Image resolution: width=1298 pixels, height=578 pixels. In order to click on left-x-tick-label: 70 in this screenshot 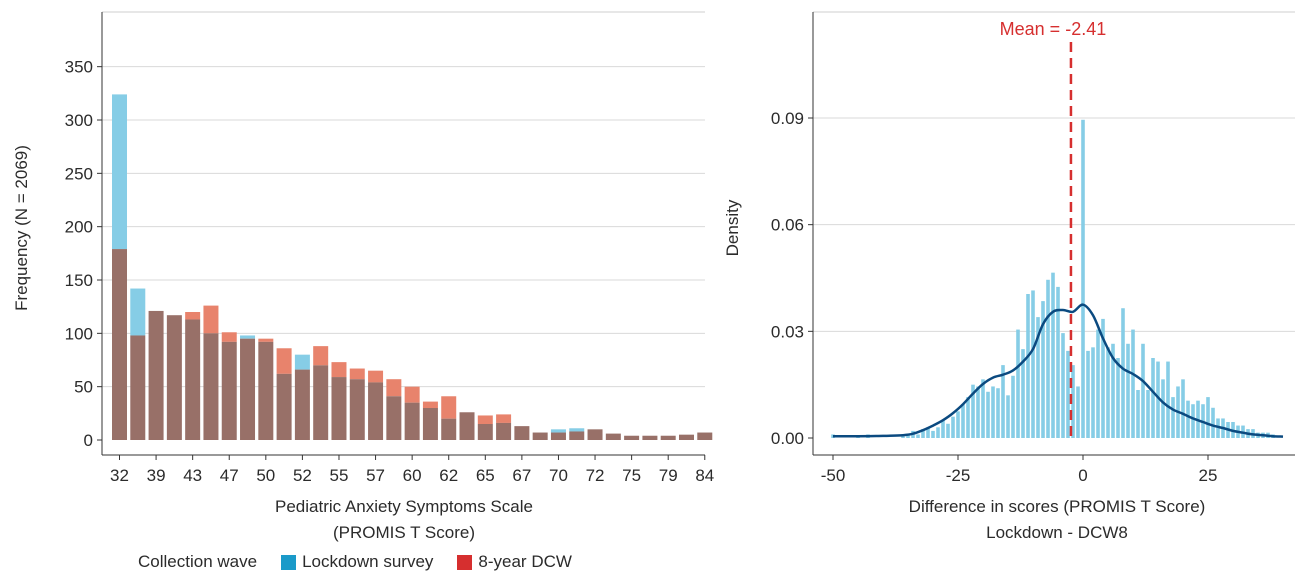, I will do `click(558, 475)`.